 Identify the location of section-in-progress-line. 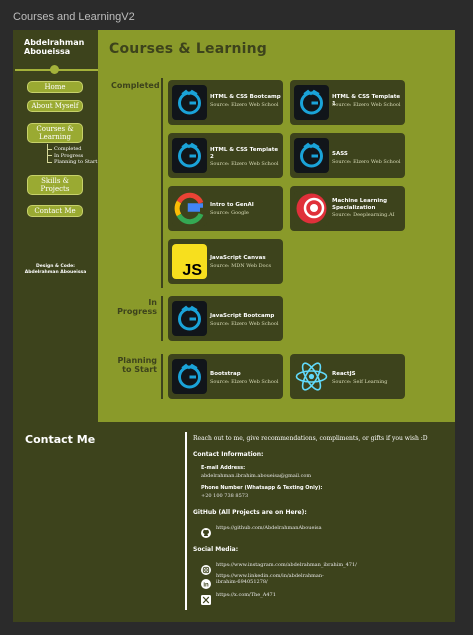
(162, 318).